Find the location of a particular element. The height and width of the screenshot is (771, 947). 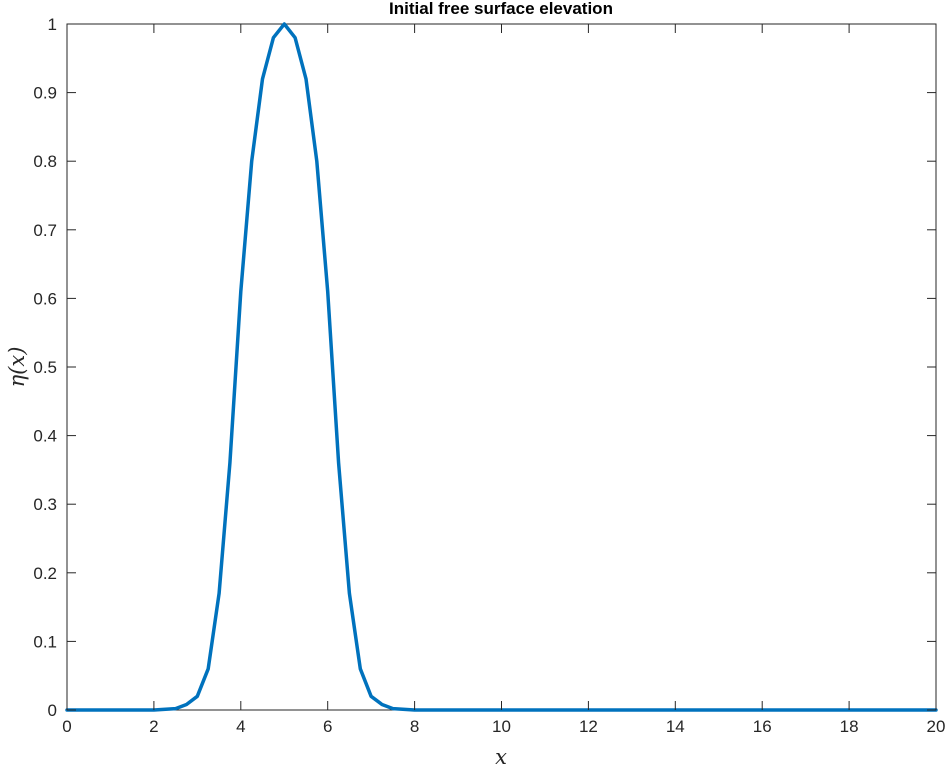

x-tick-label: 12 is located at coordinates (588, 726).